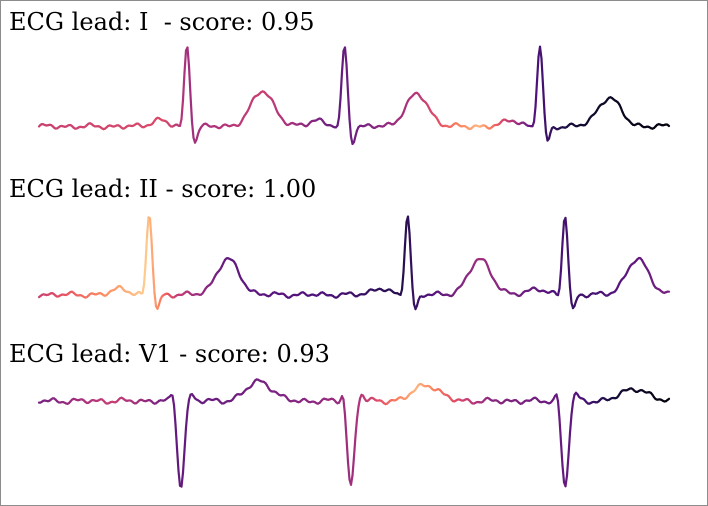 The width and height of the screenshot is (708, 506). I want to click on lead-I-title: ECG lead: I - score: 0.95, so click(161, 22).